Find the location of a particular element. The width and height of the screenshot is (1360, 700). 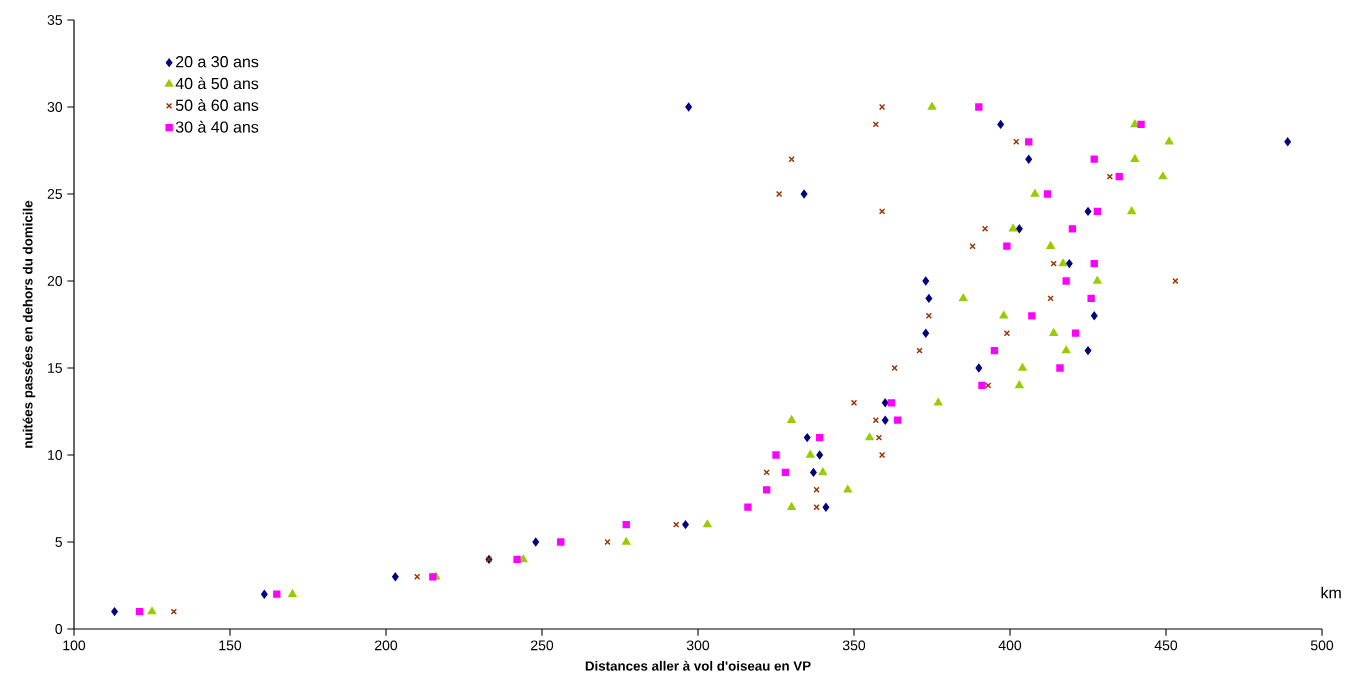

x-axis-title: Distances aller à vol d'oiseau en VP is located at coordinates (698, 665).